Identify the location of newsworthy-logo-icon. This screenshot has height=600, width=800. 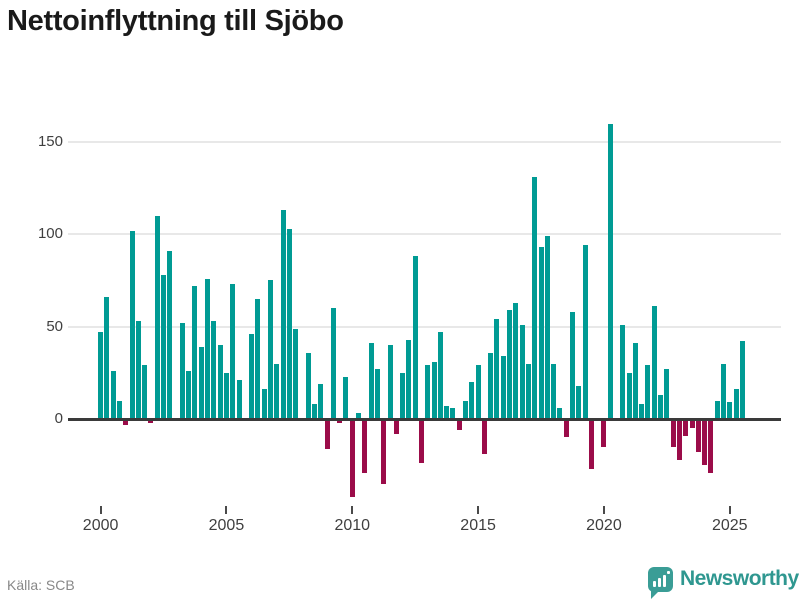
(660, 579).